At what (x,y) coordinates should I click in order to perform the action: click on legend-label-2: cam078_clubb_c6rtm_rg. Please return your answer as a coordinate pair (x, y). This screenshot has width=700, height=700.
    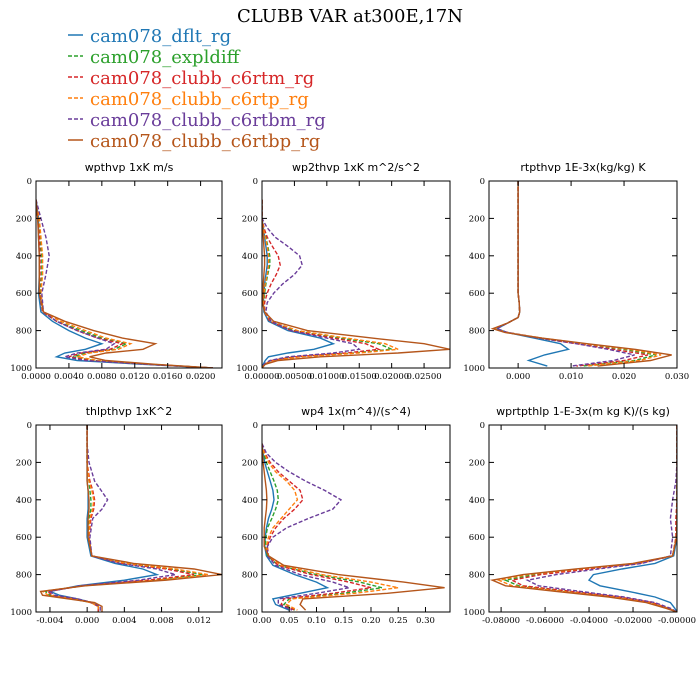
    Looking at the image, I should click on (202, 78).